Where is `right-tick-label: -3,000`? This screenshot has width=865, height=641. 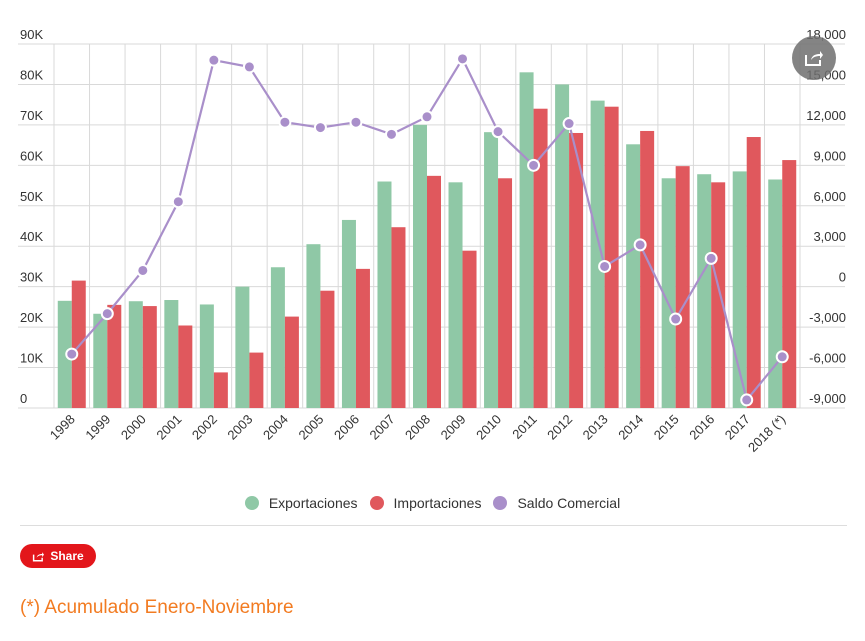 right-tick-label: -3,000 is located at coordinates (827, 317).